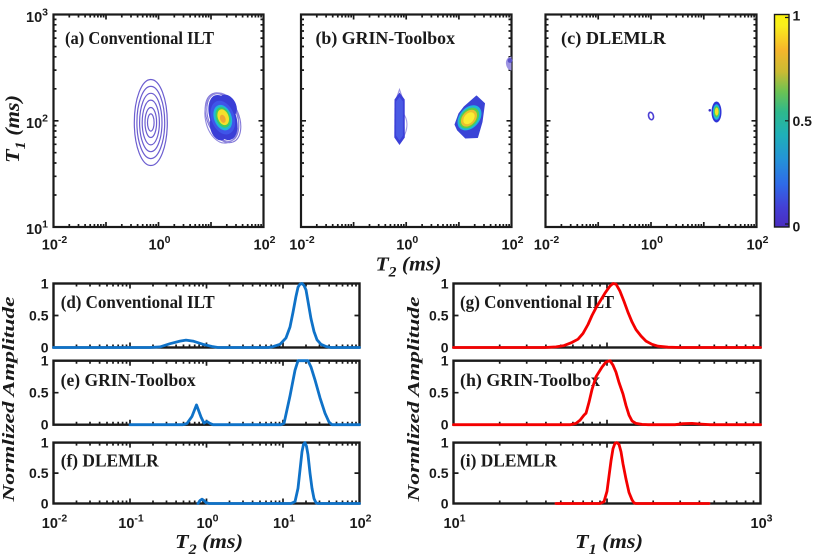 This screenshot has width=814, height=559. What do you see at coordinates (537, 302) in the screenshot?
I see `svg-text: (g) Conventional ILT` at bounding box center [537, 302].